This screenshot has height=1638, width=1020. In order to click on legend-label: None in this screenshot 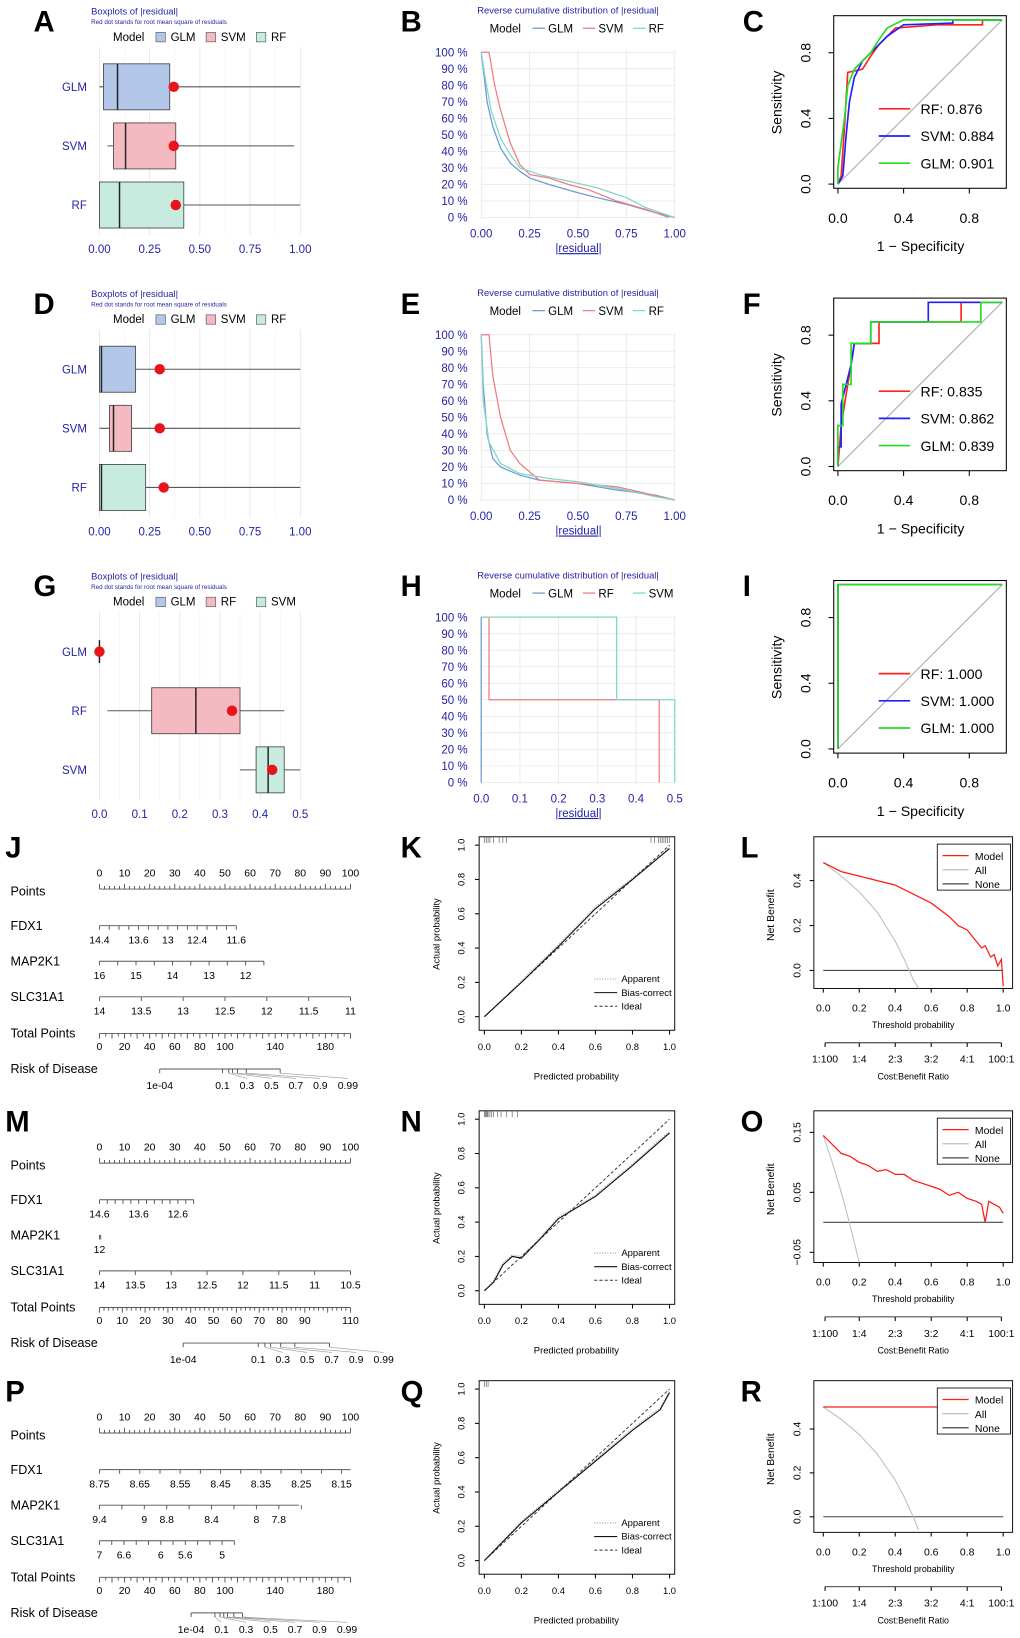, I will do `click(987, 885)`.